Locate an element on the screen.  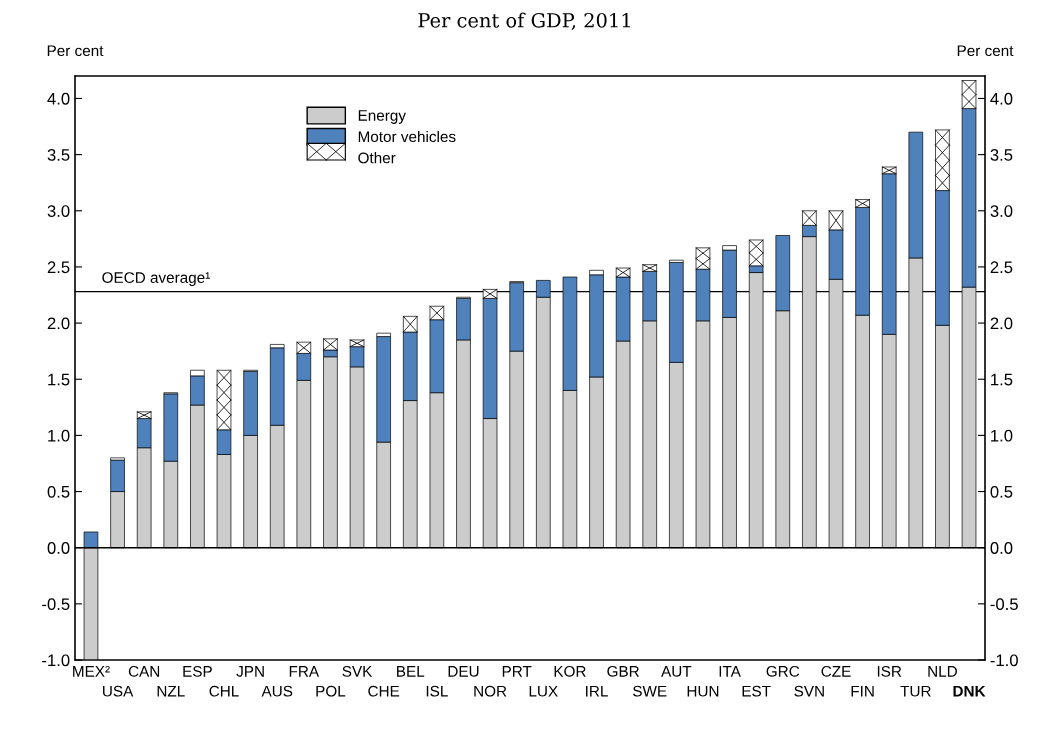
x-tick-label: CHL is located at coordinates (224, 691).